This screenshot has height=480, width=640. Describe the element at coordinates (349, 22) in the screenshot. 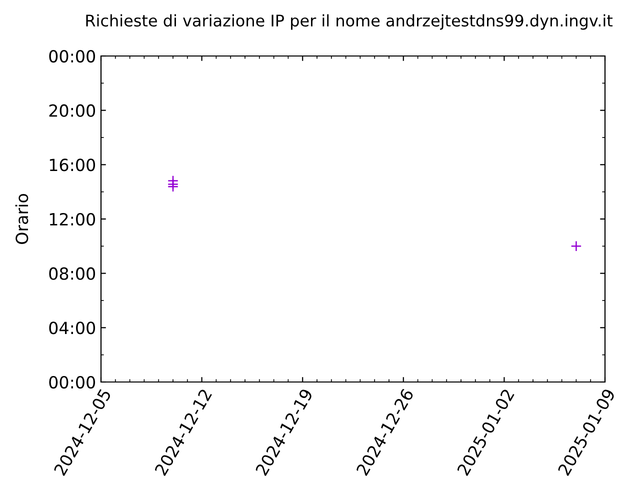

I see `chart-title: Richieste di variazione IP per il nome andrzejtestdns99.dyn.ingv.it` at that location.